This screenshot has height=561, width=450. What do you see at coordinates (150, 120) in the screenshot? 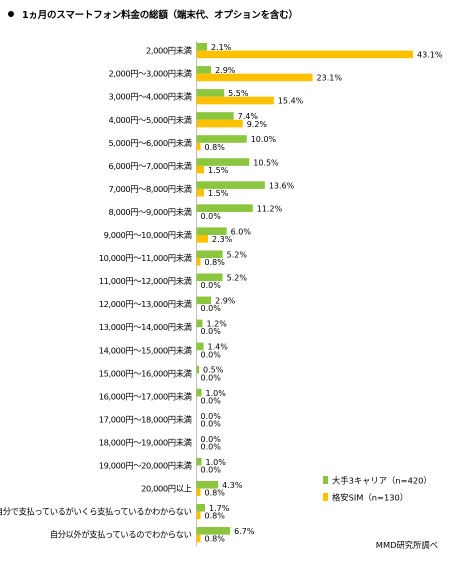
I see `category-label: 4,000円～5,000円未満` at bounding box center [150, 120].